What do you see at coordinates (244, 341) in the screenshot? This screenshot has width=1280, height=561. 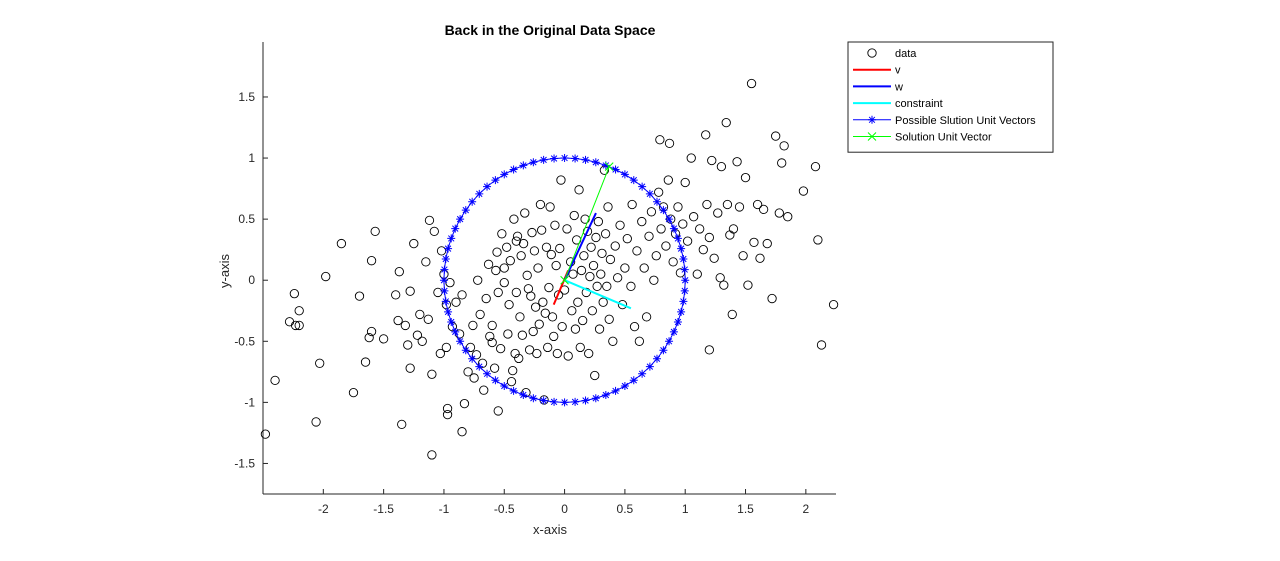 I see `y-tick-label: -0.5` at bounding box center [244, 341].